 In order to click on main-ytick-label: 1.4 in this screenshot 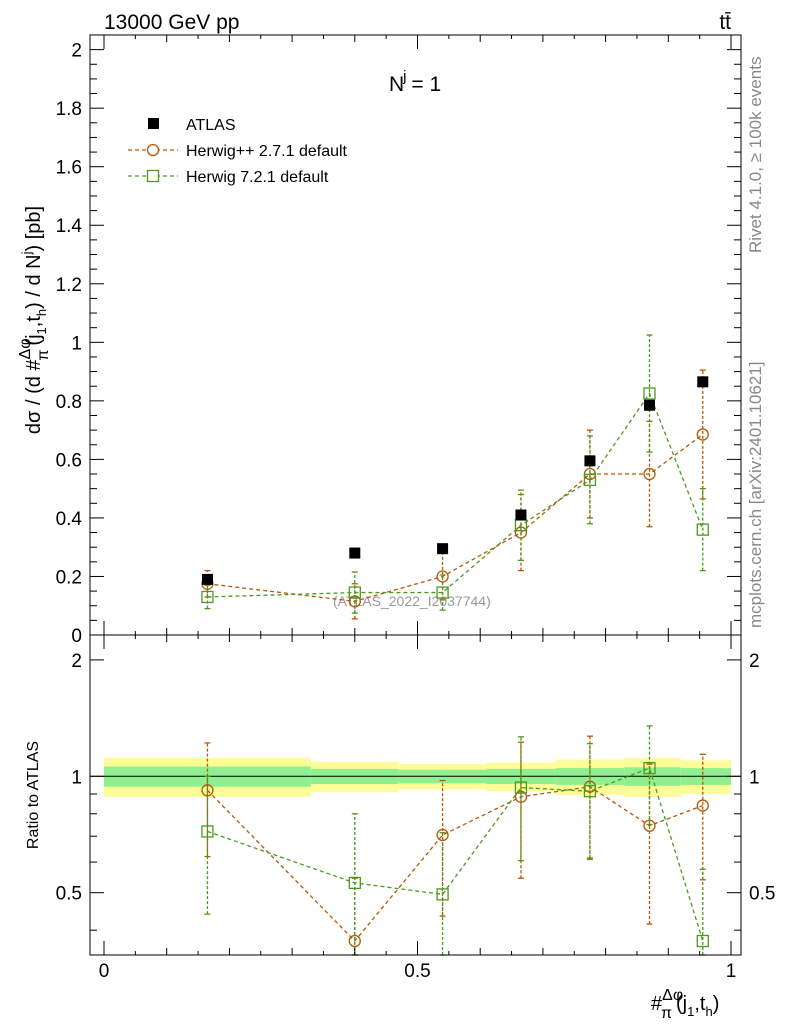, I will do `click(69, 226)`.